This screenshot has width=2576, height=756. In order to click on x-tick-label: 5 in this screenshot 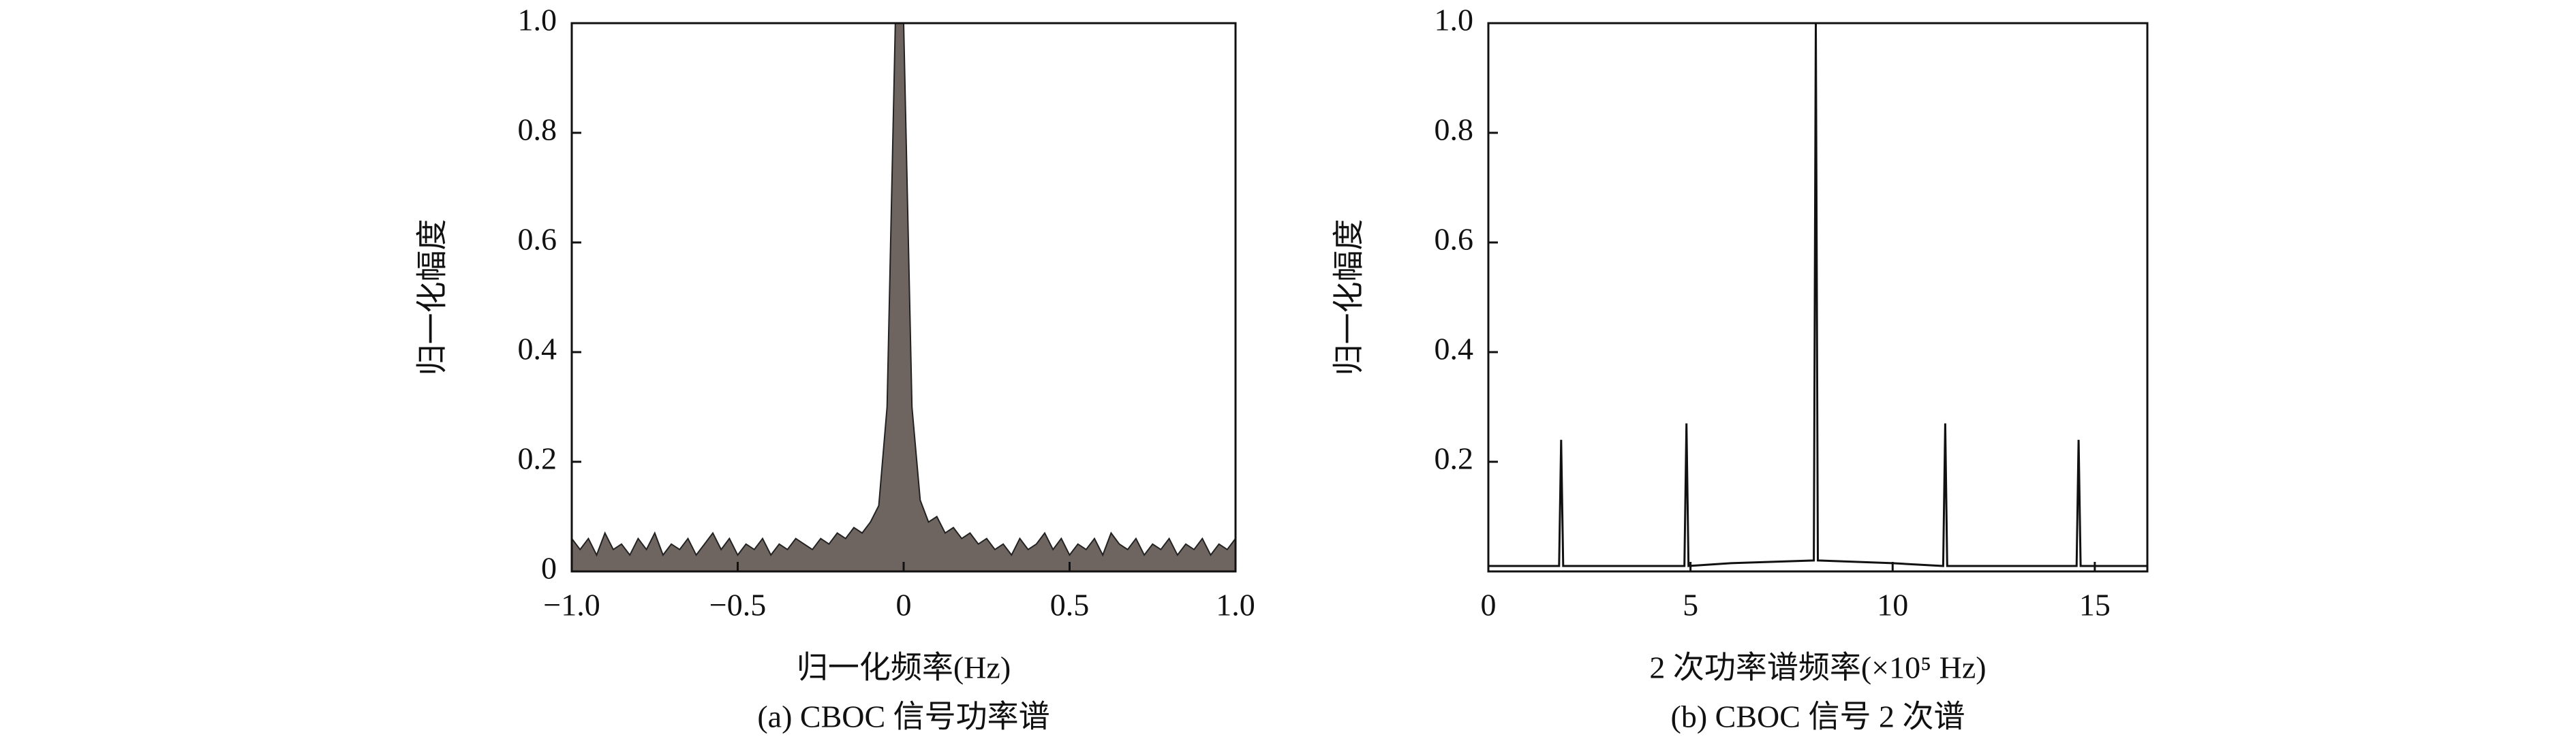, I will do `click(1690, 605)`.